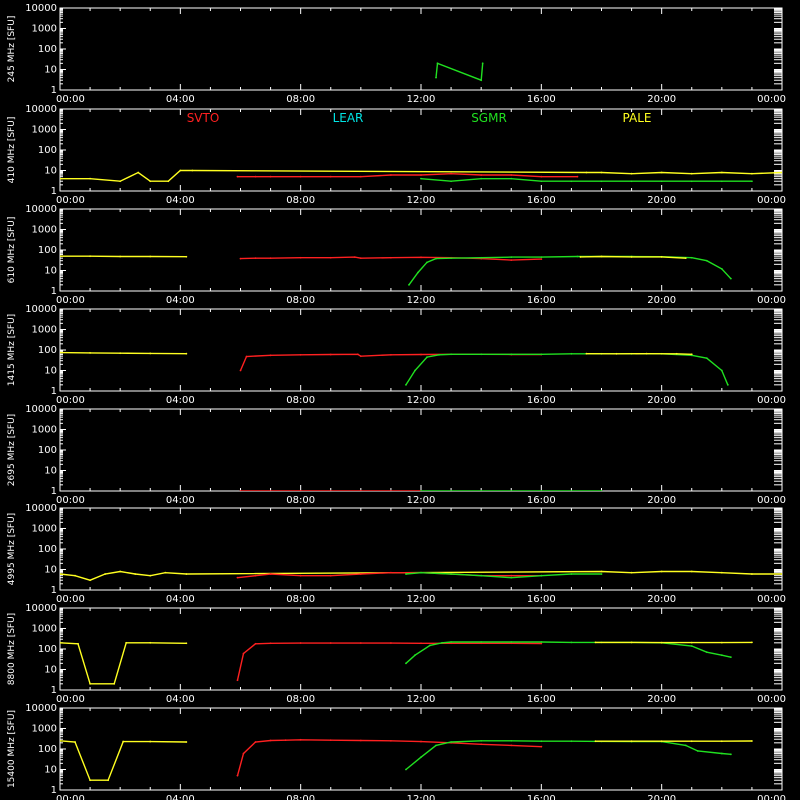 This screenshot has width=800, height=800. I want to click on x-tick-label: 20:00, so click(661, 99).